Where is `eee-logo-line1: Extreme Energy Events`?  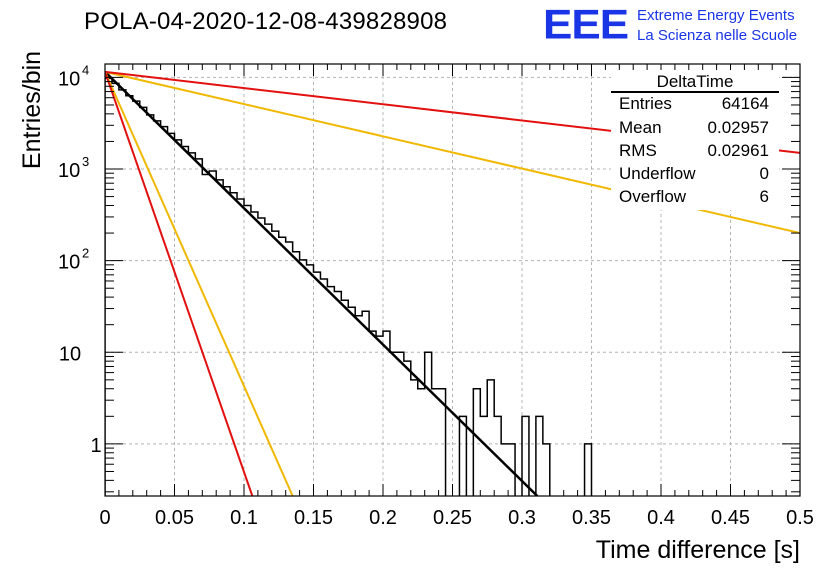 eee-logo-line1: Extreme Energy Events is located at coordinates (716, 15).